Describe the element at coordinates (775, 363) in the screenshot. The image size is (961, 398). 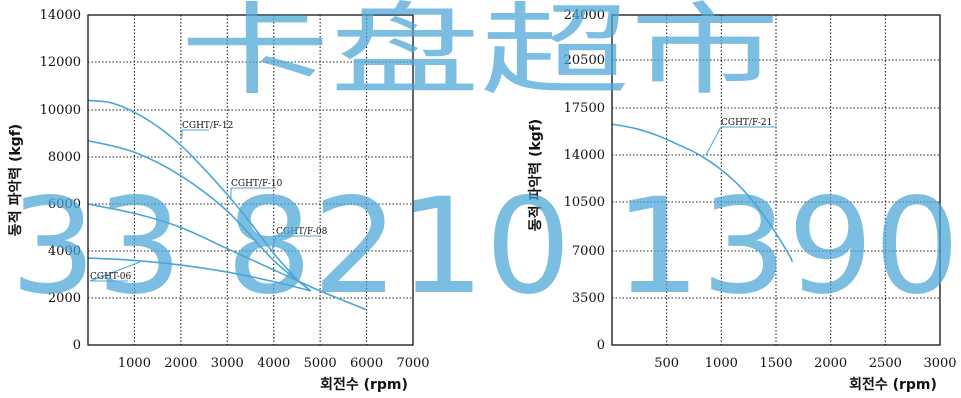
I see `right-x-tick-label: 1500` at that location.